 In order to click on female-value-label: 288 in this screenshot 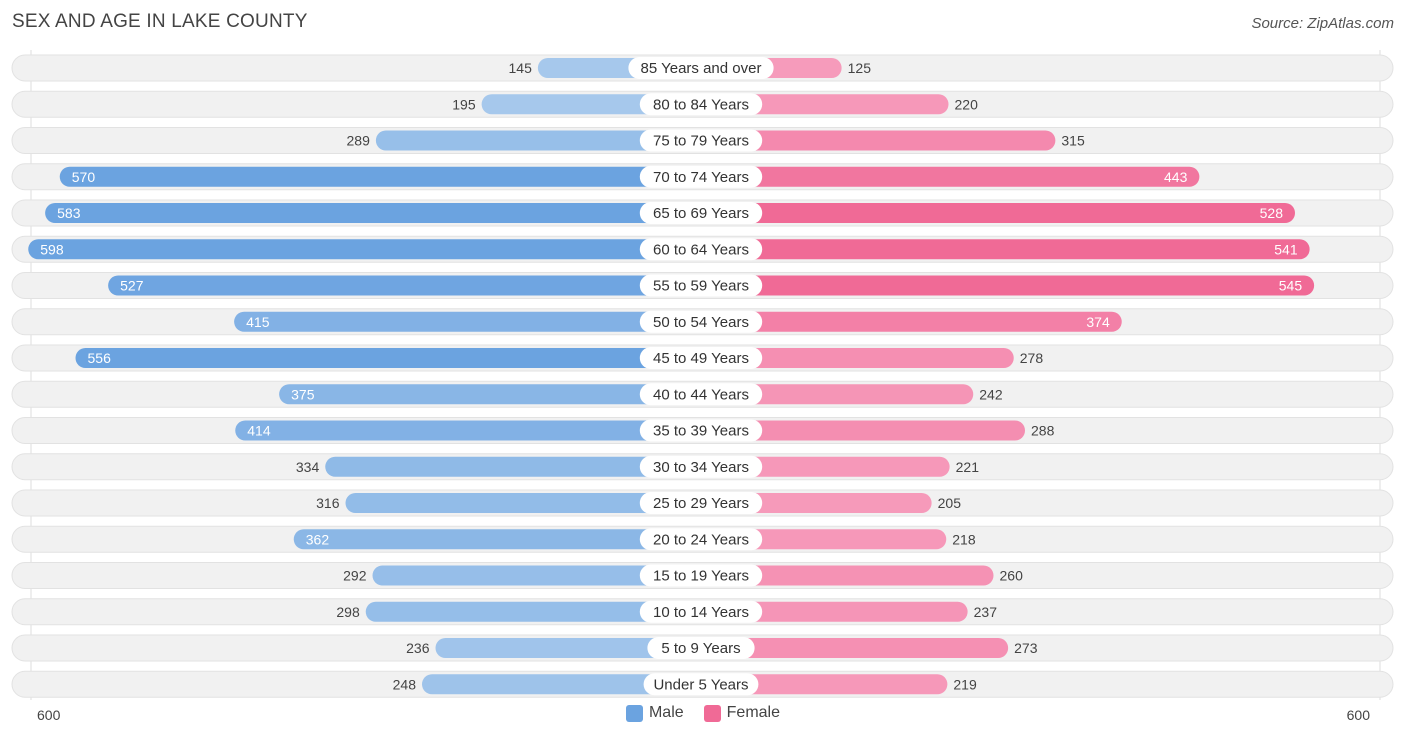, I will do `click(1043, 431)`.